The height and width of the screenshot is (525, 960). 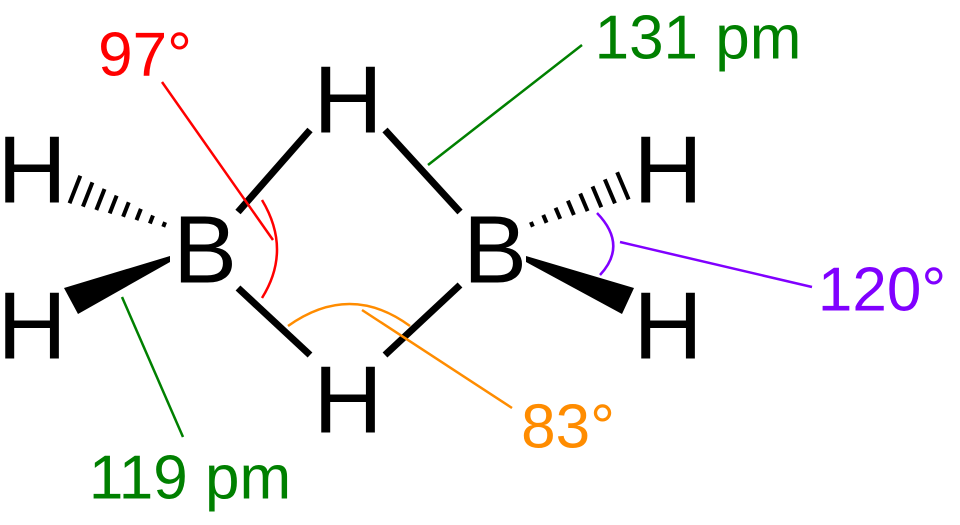 What do you see at coordinates (882, 290) in the screenshot?
I see `annotation: 120°` at bounding box center [882, 290].